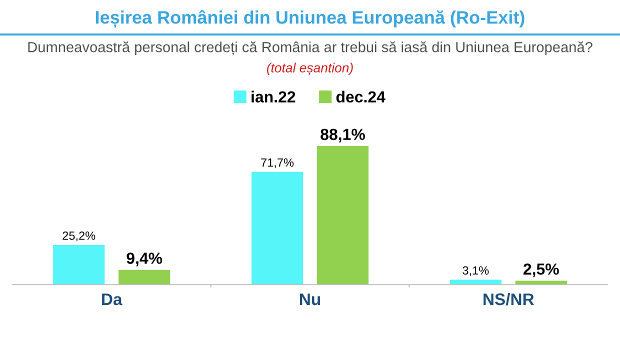 The width and height of the screenshot is (620, 345). Describe the element at coordinates (342, 135) in the screenshot. I see `data-label: 88,1%` at that location.